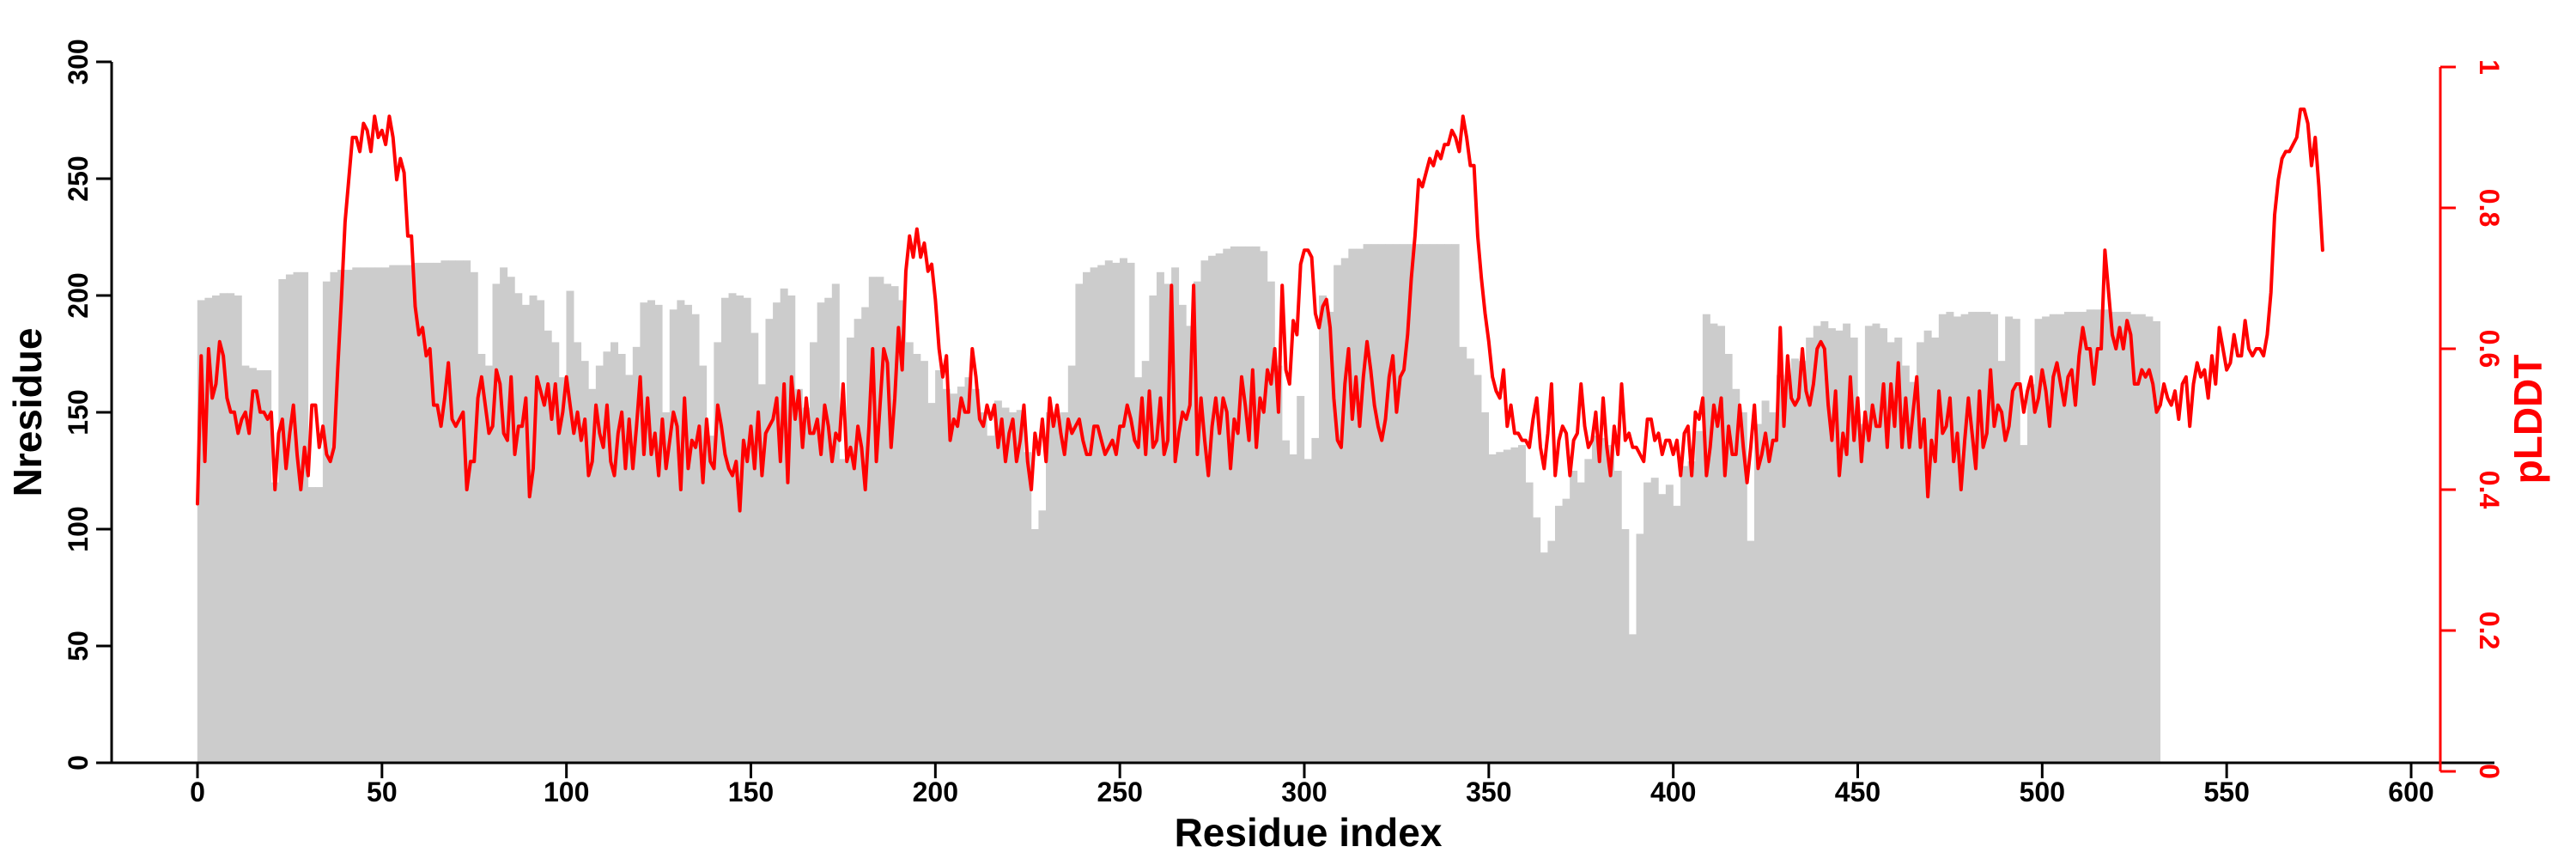  I want to click on x-tick-label: 350, so click(1488, 792).